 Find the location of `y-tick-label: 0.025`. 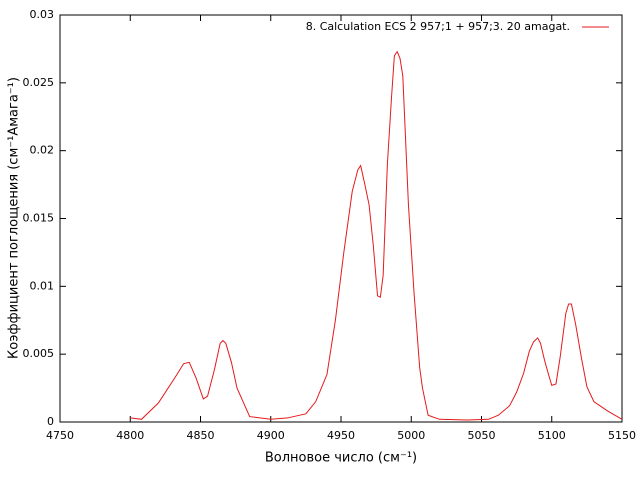

y-tick-label: 0.025 is located at coordinates (39, 82).